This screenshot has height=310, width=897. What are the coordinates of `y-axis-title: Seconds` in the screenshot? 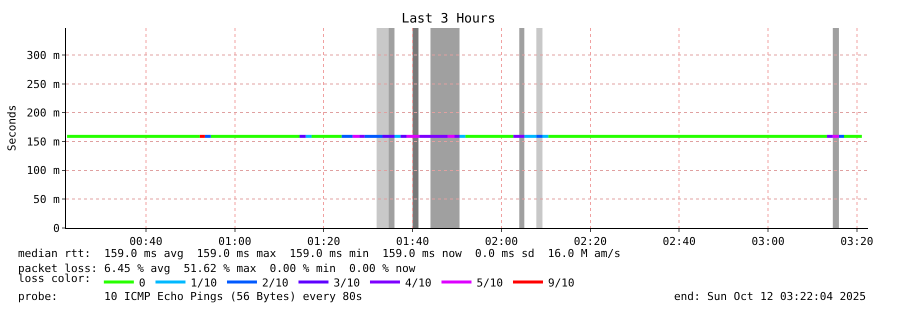 It's located at (11, 128).